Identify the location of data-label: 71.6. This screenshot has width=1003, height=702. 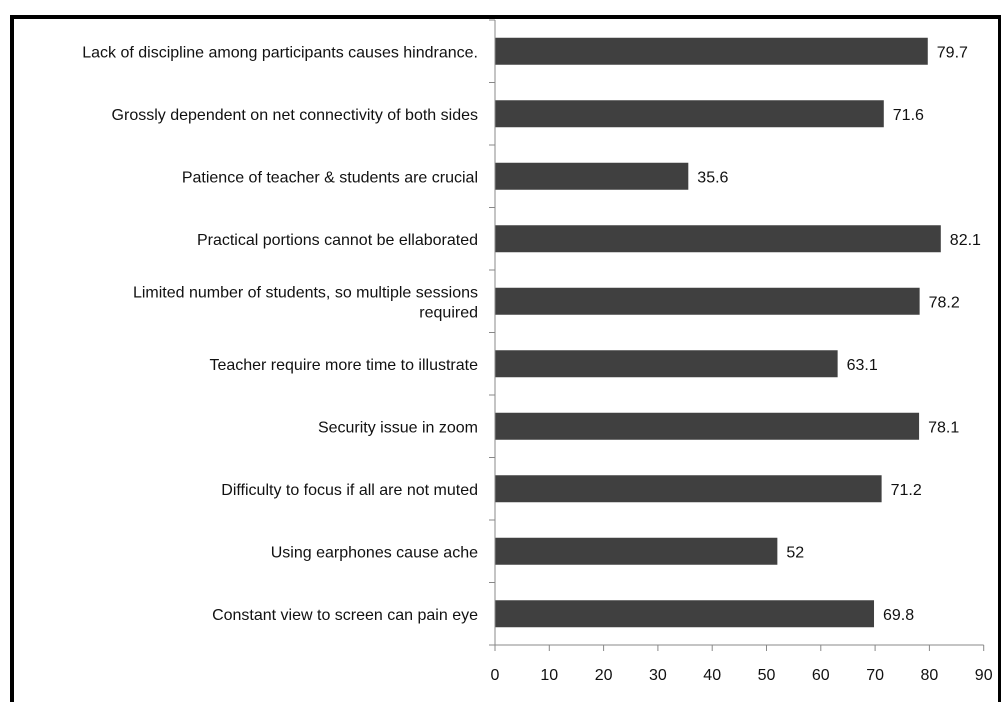
(908, 115).